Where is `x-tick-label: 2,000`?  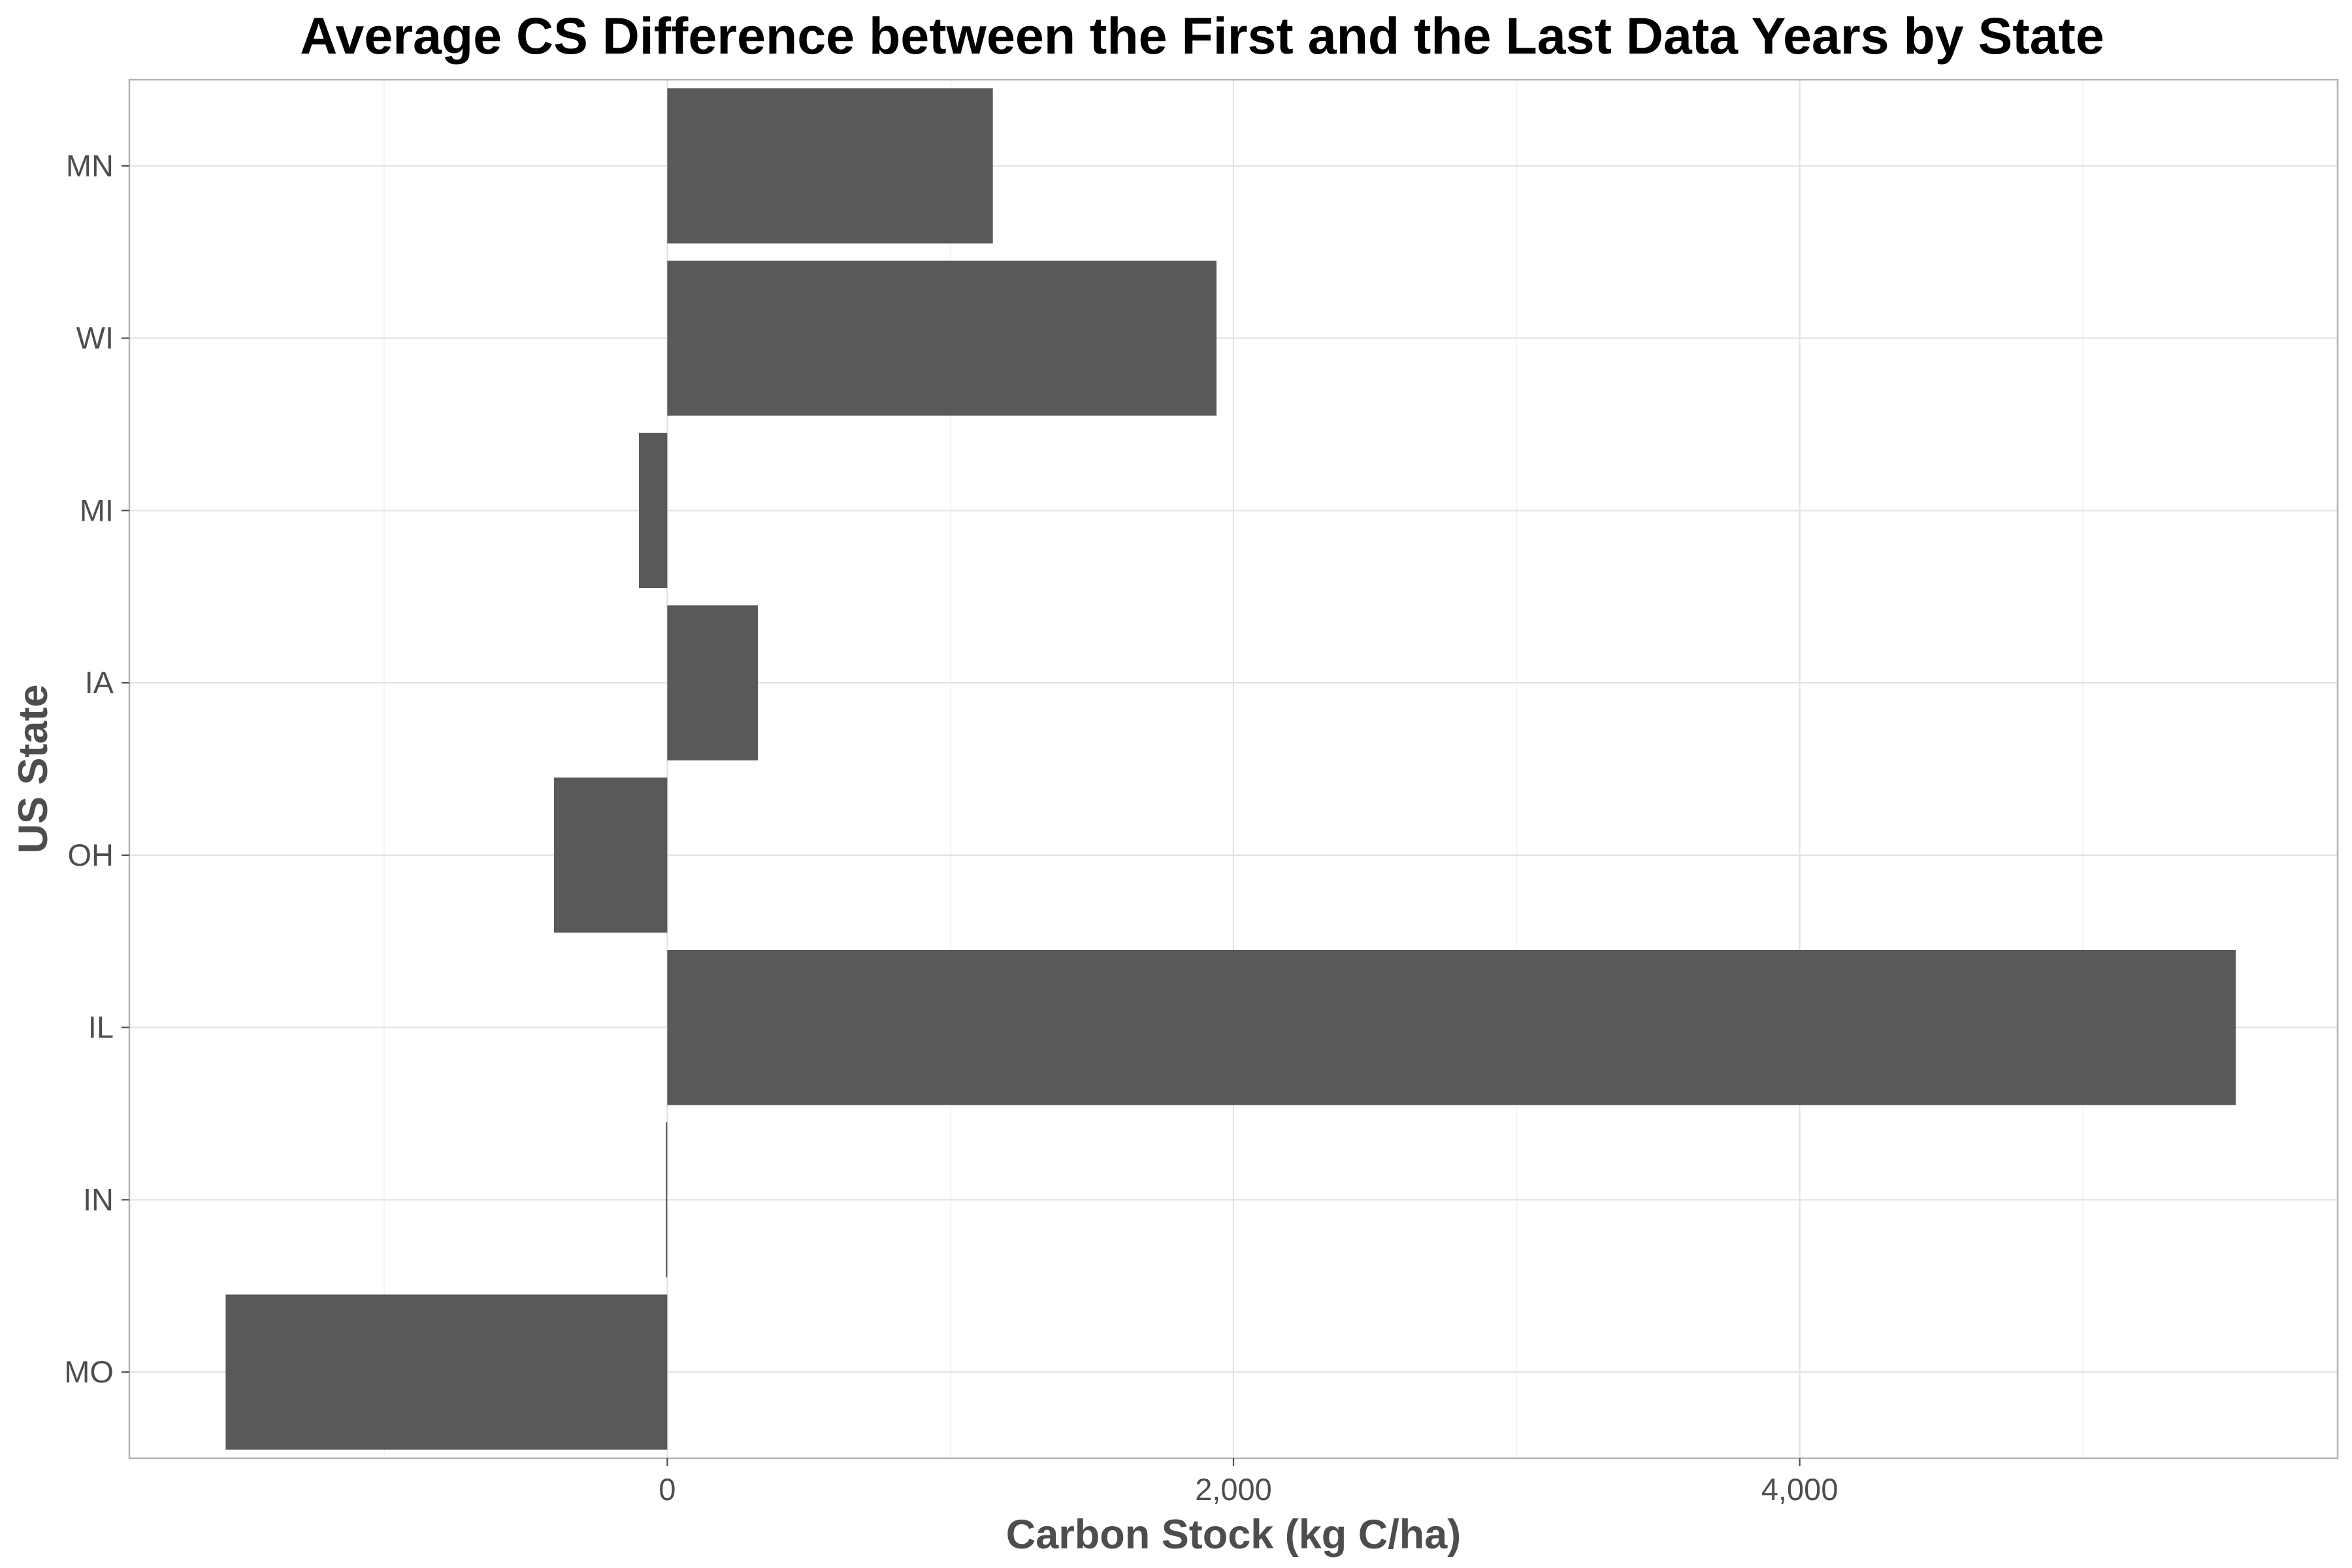 x-tick-label: 2,000 is located at coordinates (1233, 1489).